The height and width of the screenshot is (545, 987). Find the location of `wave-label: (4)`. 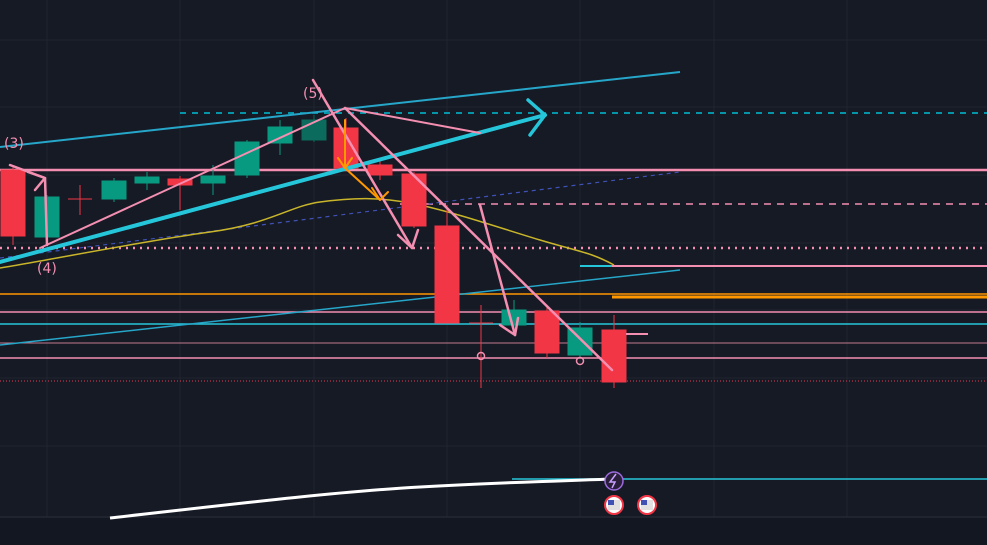

wave-label: (4) is located at coordinates (47, 269).